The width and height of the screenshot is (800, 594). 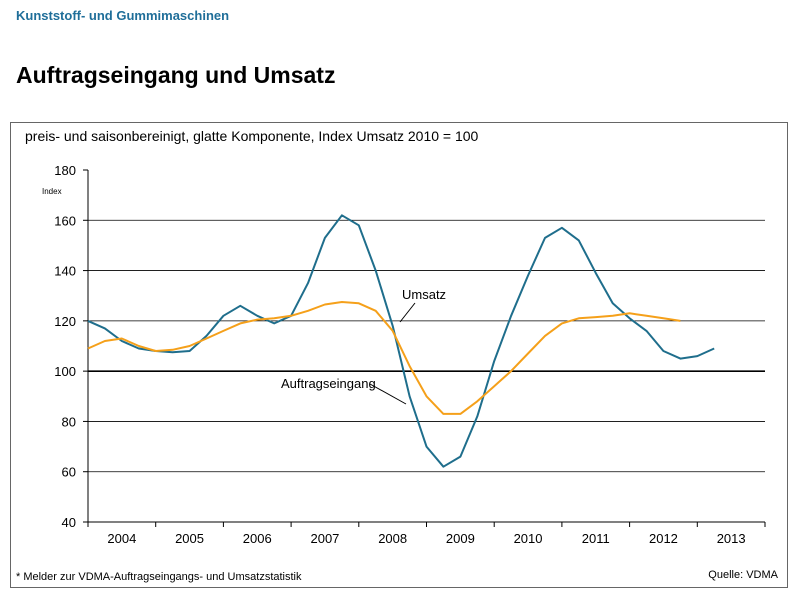 I want to click on x-tick-label: 2007, so click(x=324, y=538).